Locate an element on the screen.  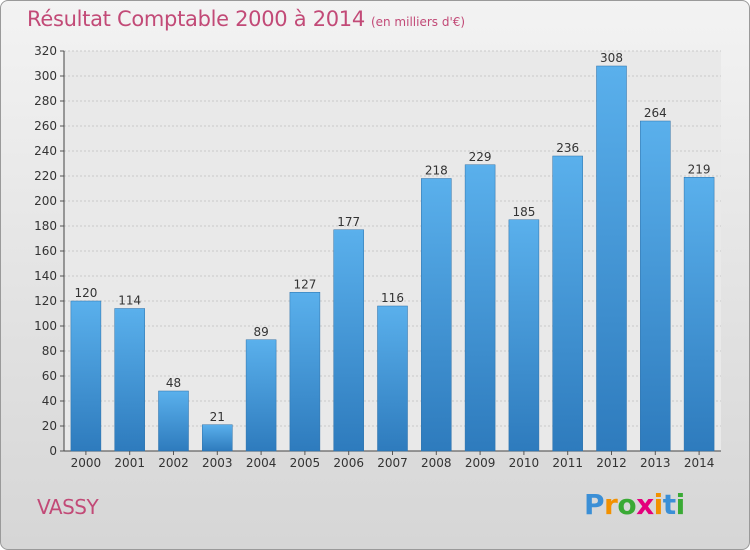
data-label: 264 is located at coordinates (655, 113).